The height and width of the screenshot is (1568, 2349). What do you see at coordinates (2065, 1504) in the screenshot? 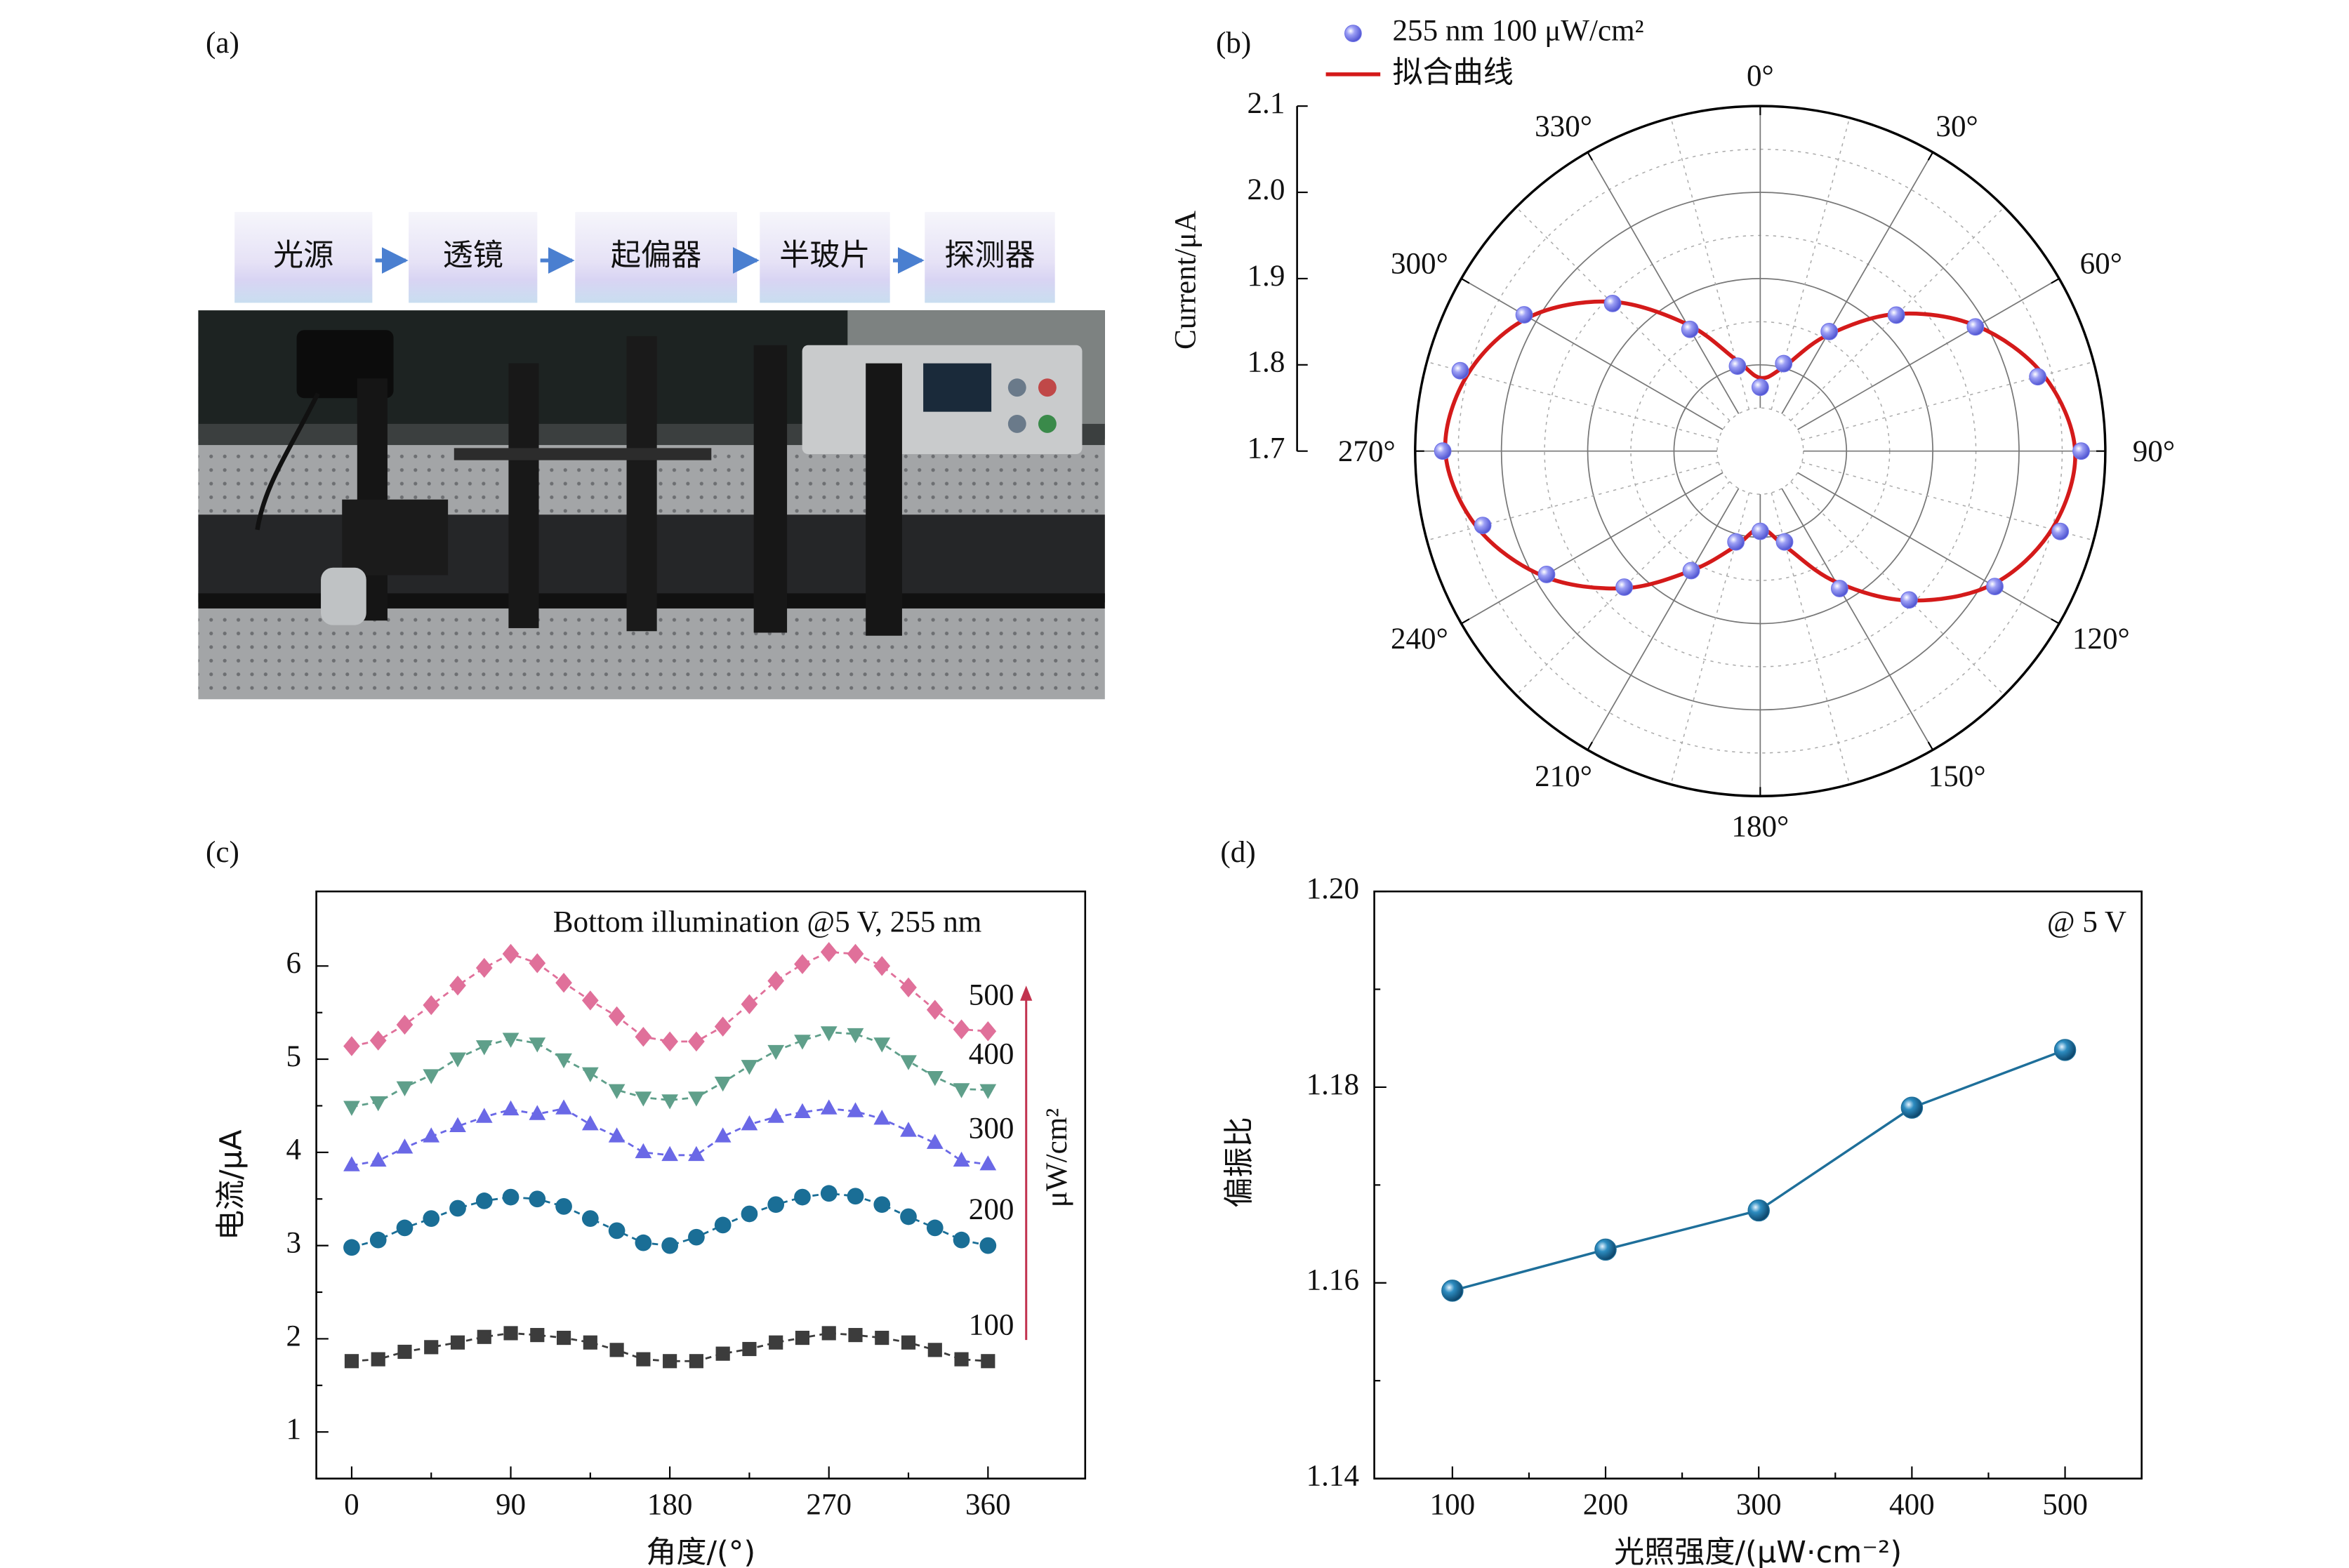
I see `x-tick-label: 500` at bounding box center [2065, 1504].